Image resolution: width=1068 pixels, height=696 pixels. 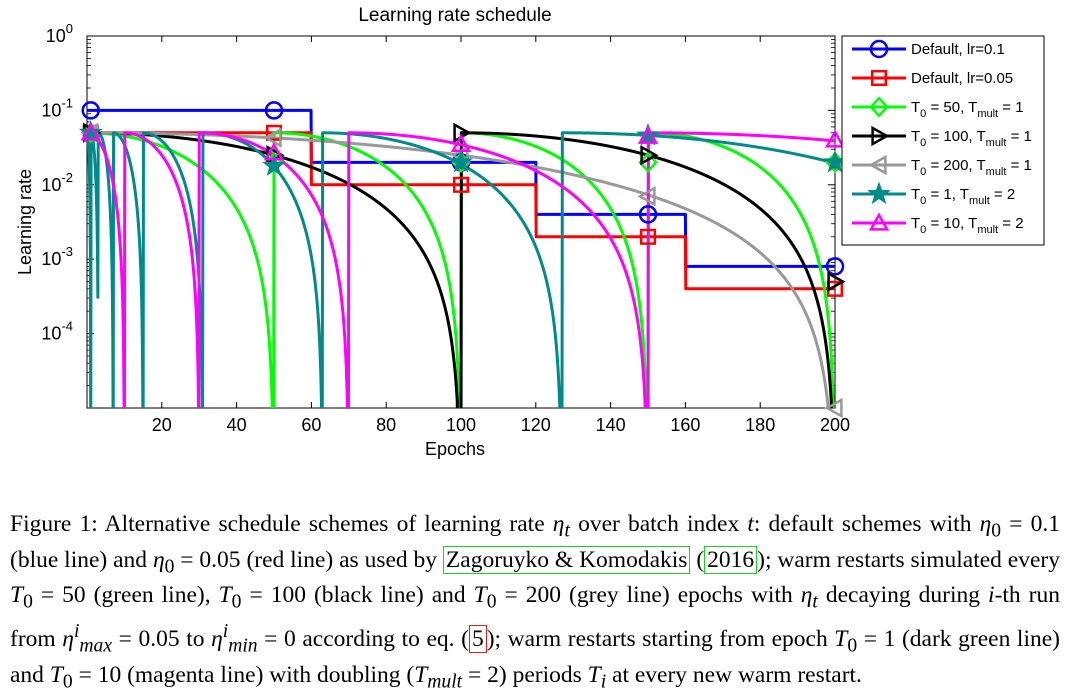 I want to click on legend-label: T0 = 200, Tmult = 1, so click(x=971, y=167).